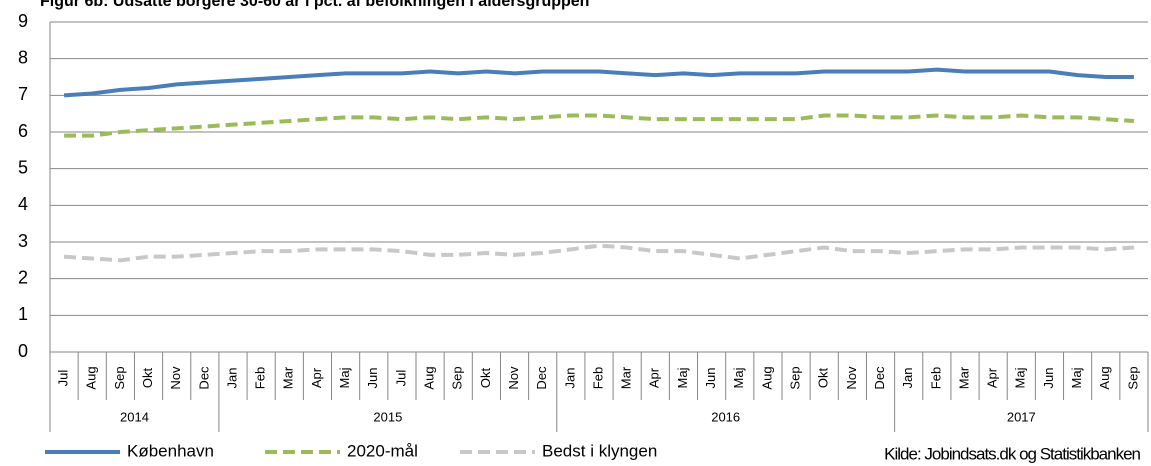 The image size is (1151, 466). I want to click on y-tick-label: 3, so click(23, 241).